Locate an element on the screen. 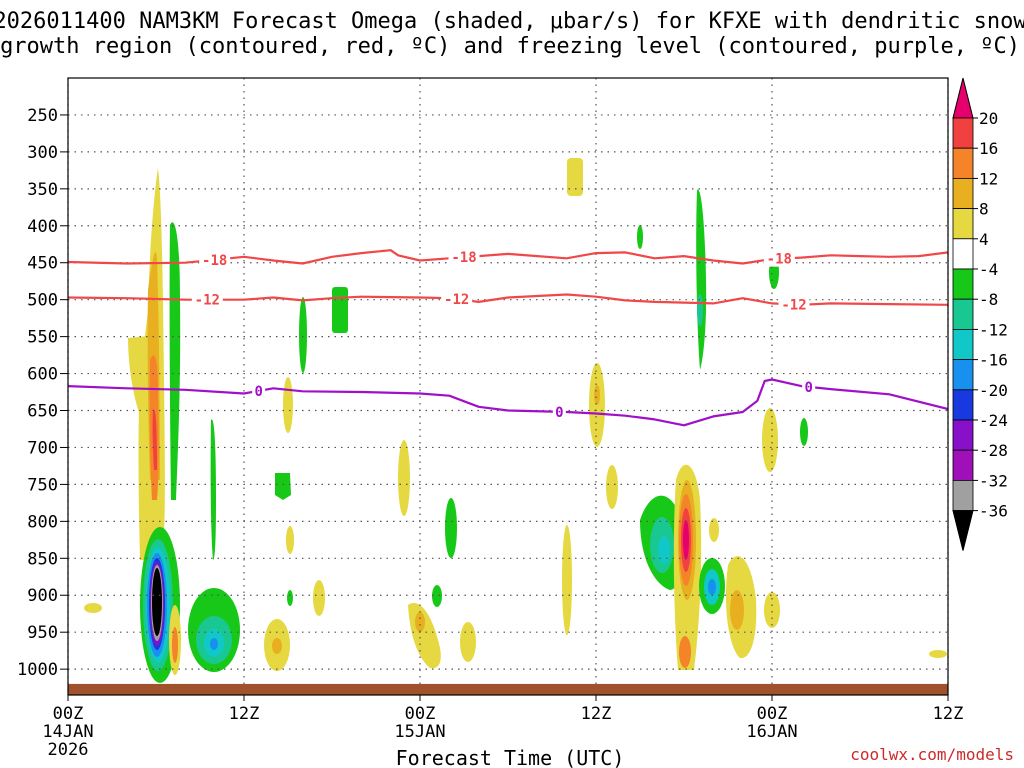  colorbar-label: 12 is located at coordinates (988, 178).